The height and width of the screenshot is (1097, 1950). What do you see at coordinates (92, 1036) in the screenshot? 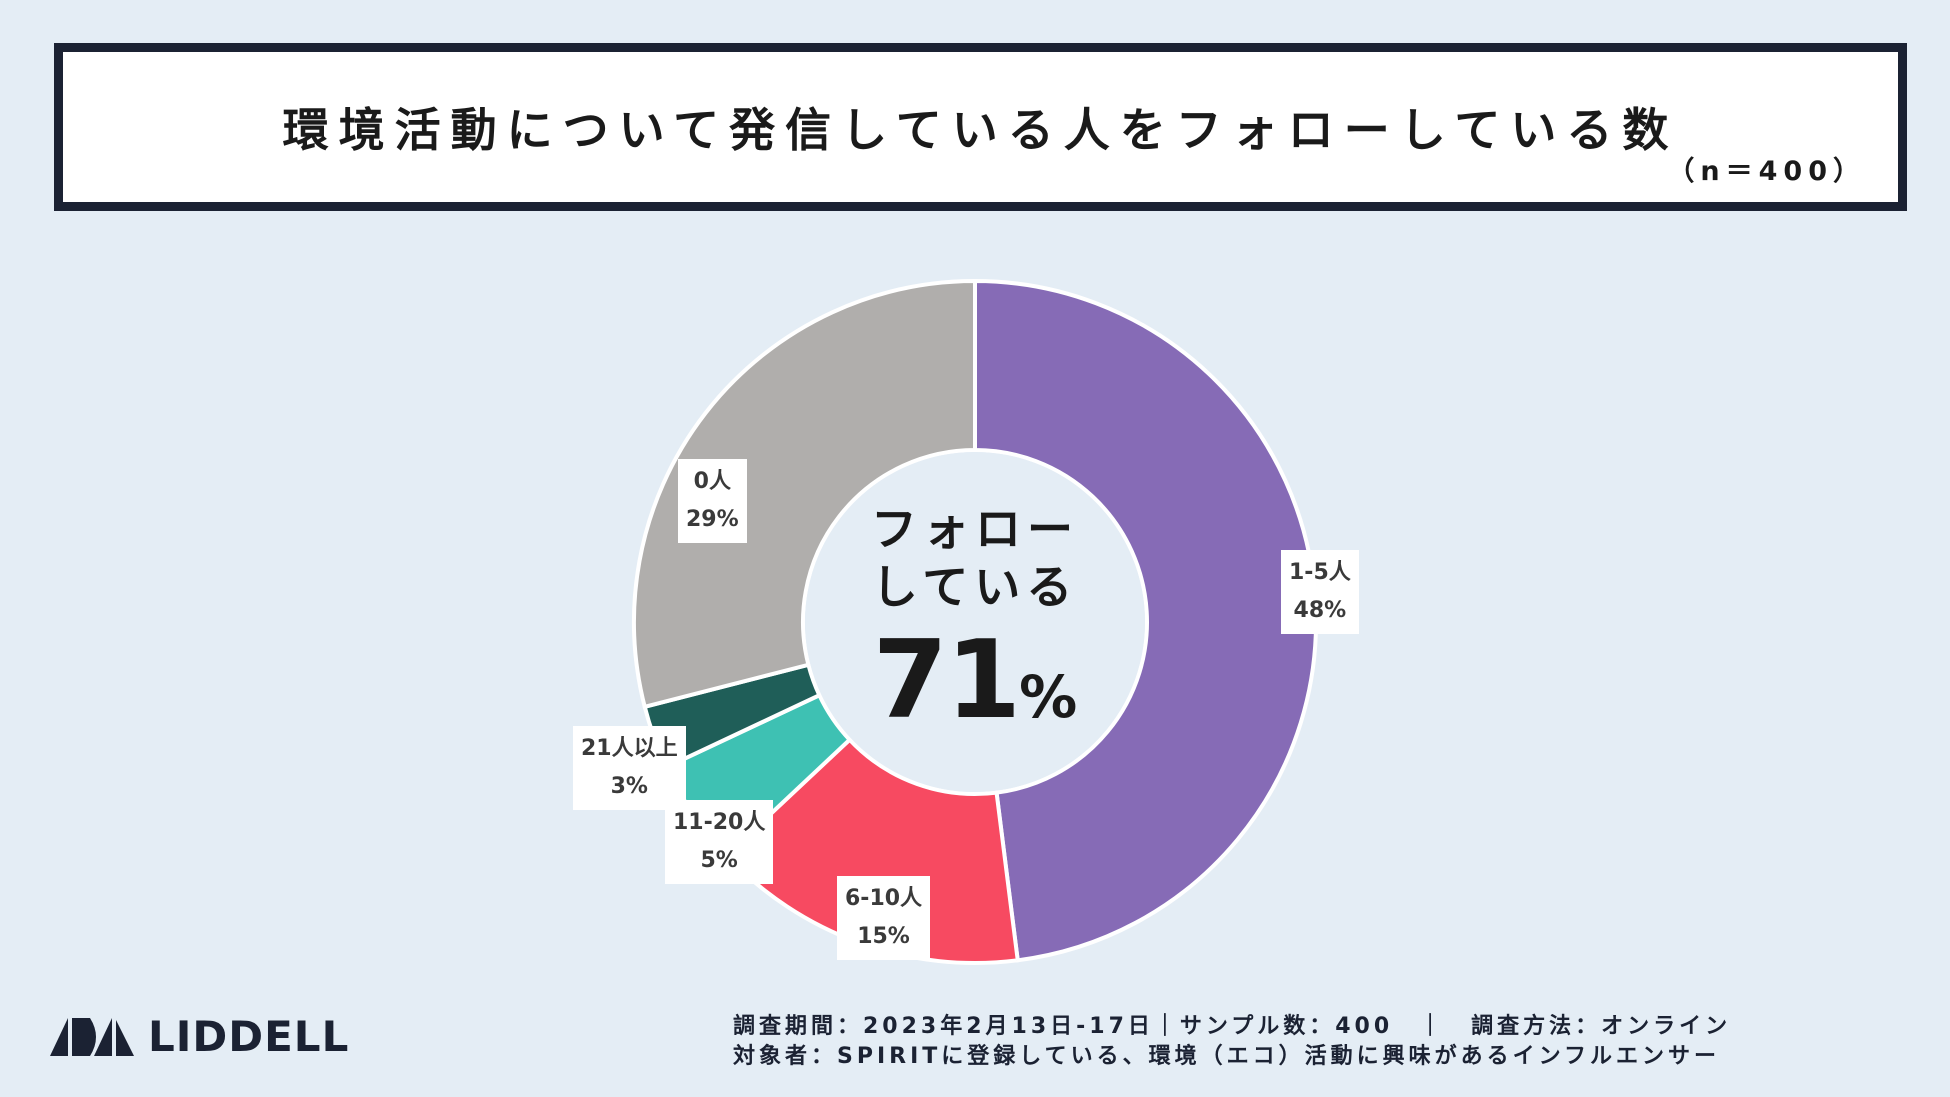
I see `liddell-sail-icon` at bounding box center [92, 1036].